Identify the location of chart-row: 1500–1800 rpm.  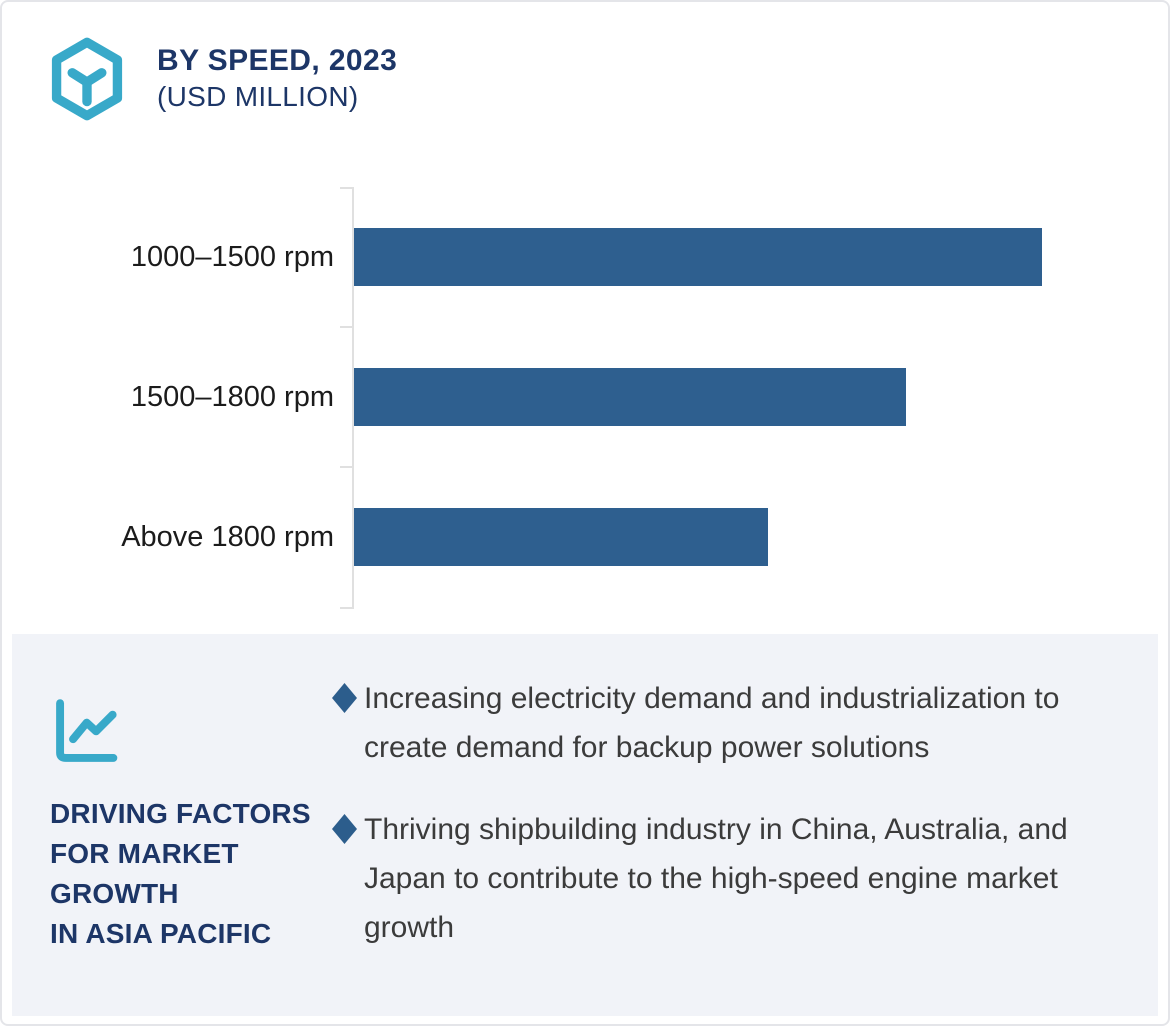
(585, 397).